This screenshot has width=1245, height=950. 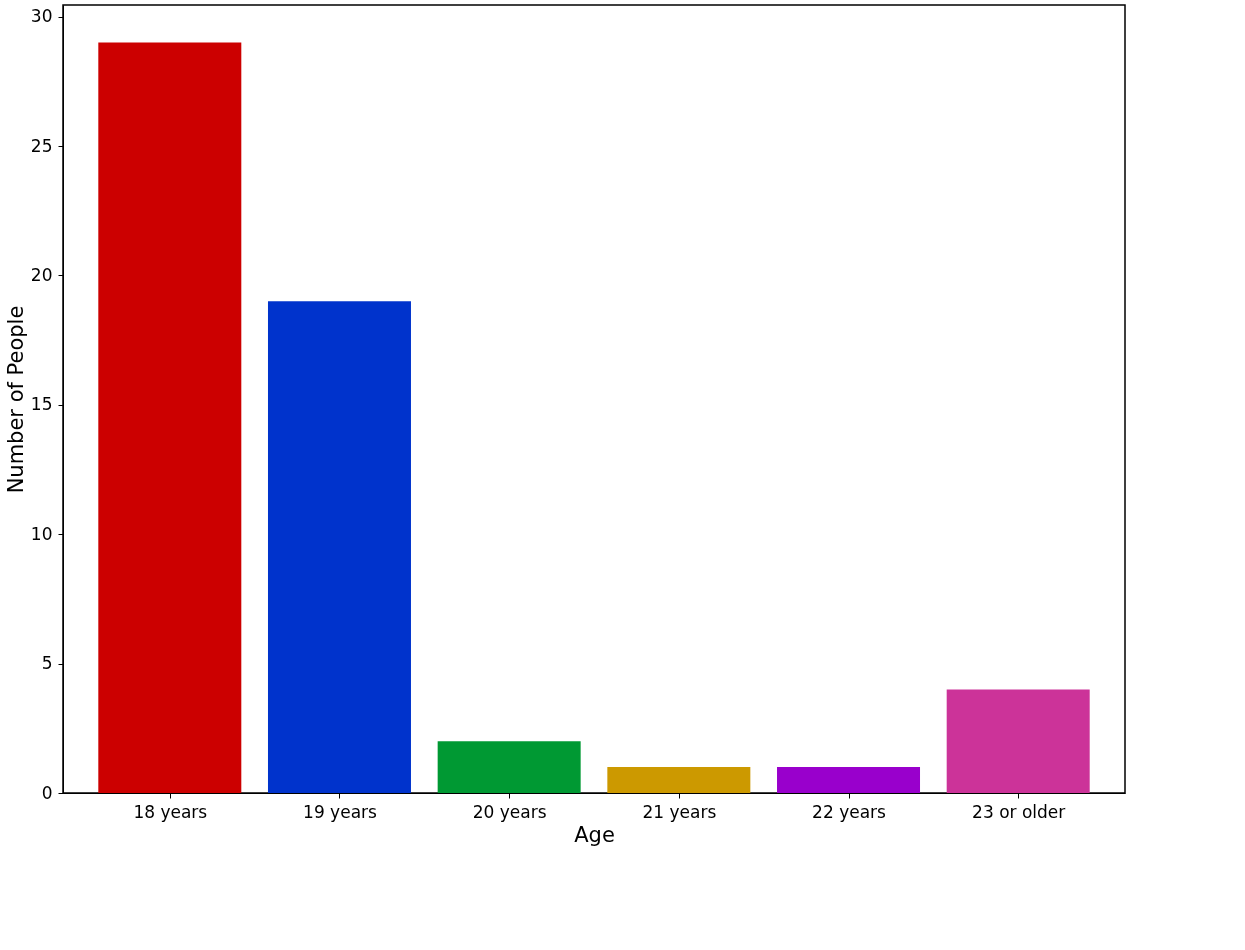 I want to click on y-axis-title: Number of People, so click(x=15, y=399).